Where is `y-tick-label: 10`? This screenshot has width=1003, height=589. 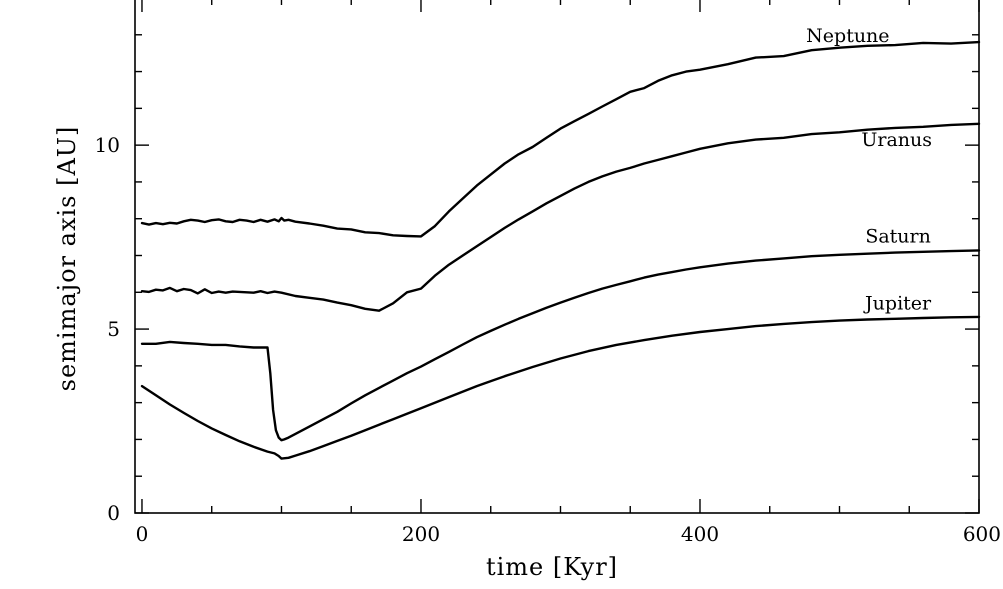 y-tick-label: 10 is located at coordinates (107, 145).